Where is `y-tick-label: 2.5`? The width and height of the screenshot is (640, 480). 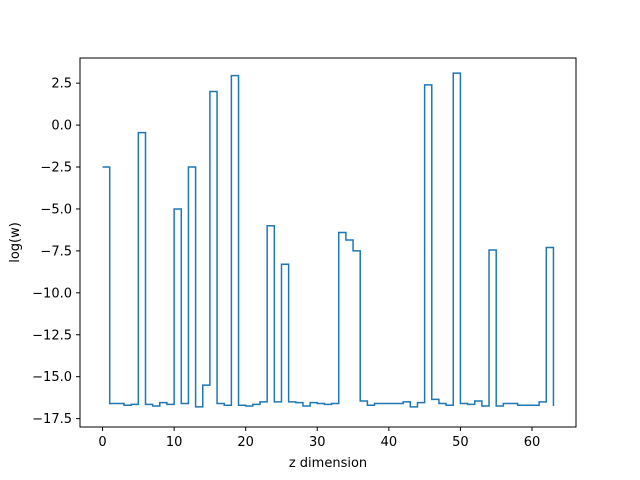
y-tick-label: 2.5 is located at coordinates (61, 84).